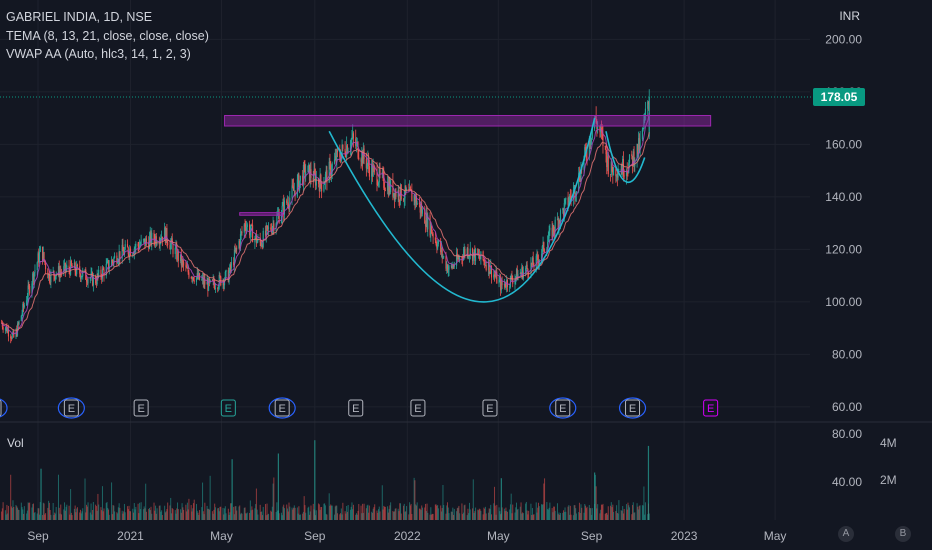 The width and height of the screenshot is (932, 550). I want to click on symbol-legend: GABRIEL INDIA, 1D, NSE, so click(79, 17).